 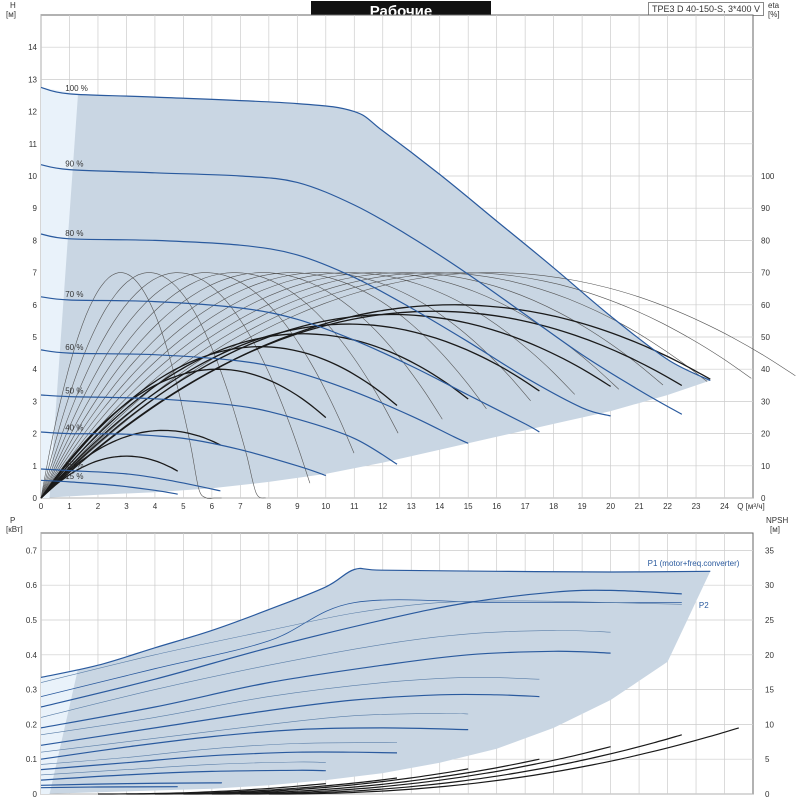 What do you see at coordinates (32, 47) in the screenshot?
I see `head-y-tick: 14` at bounding box center [32, 47].